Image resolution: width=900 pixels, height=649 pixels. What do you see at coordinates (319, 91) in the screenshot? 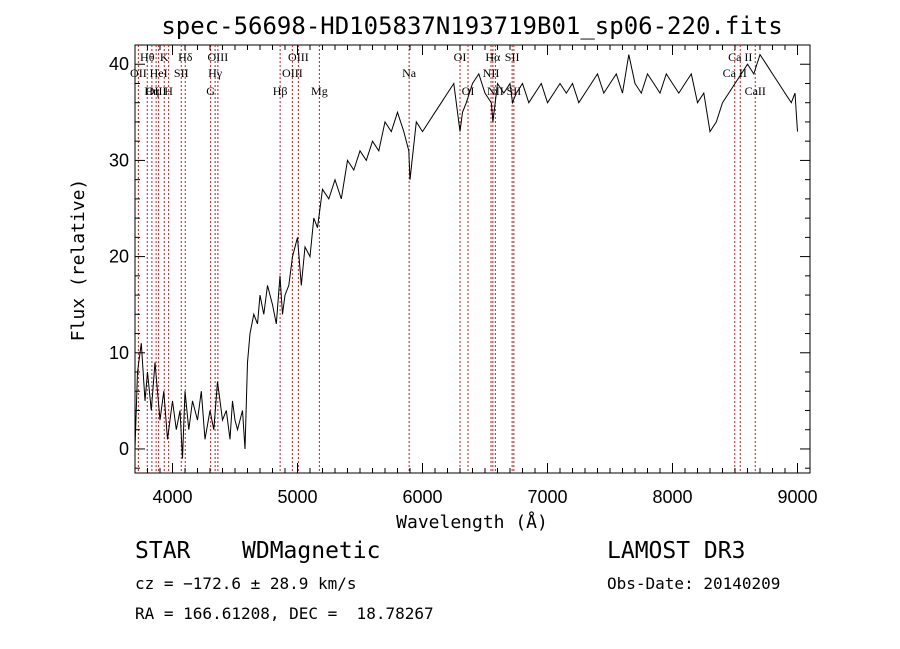
I see `line-label: Mg` at bounding box center [319, 91].